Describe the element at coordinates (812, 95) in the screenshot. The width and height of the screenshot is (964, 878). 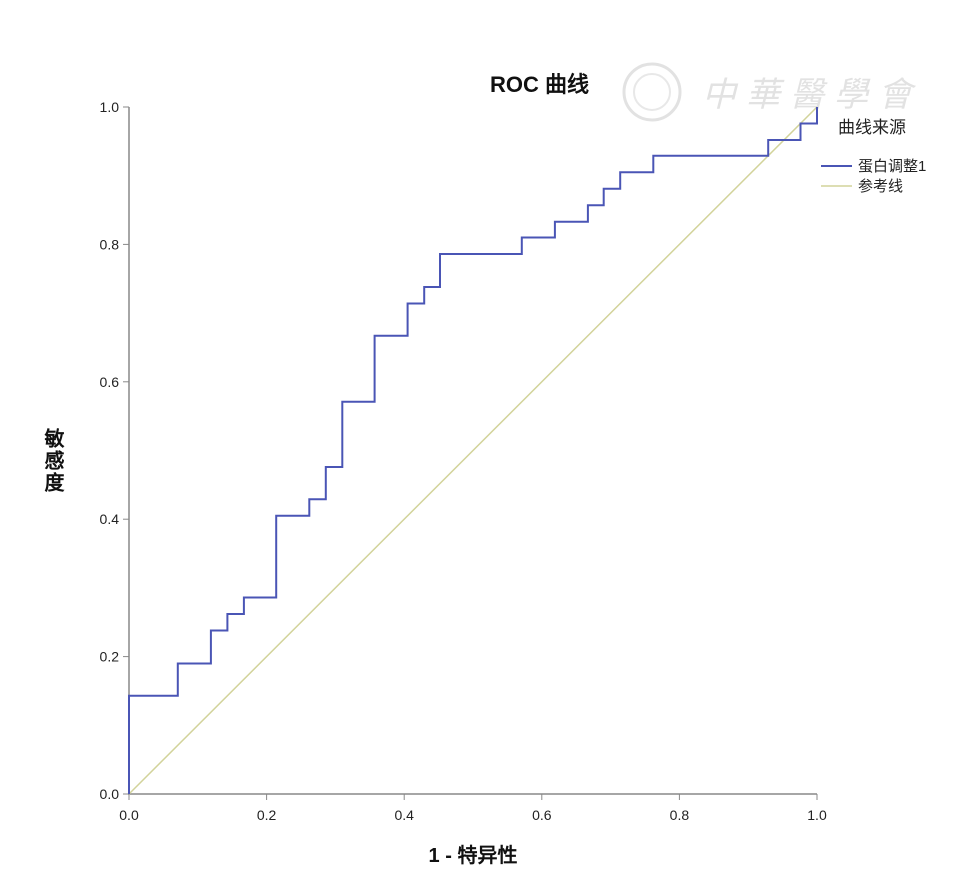
I see `watermark-text: 中華醫學會` at that location.